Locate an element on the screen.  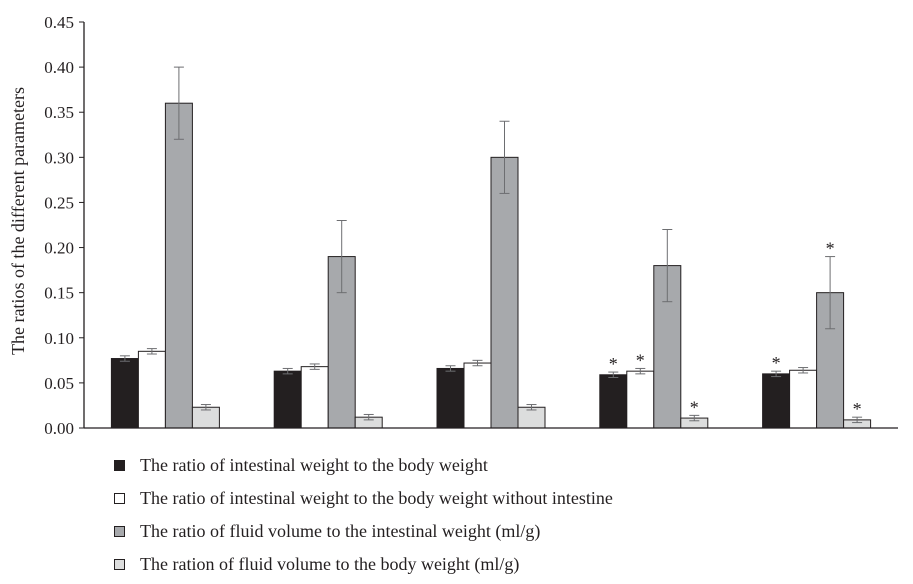
y-tick-label: 0.25 is located at coordinates (59, 202).